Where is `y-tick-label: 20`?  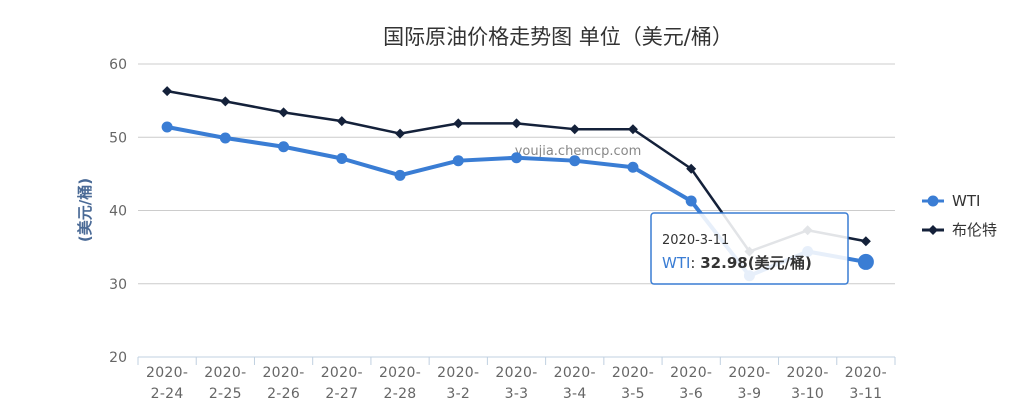
y-tick-label: 20 is located at coordinates (118, 358).